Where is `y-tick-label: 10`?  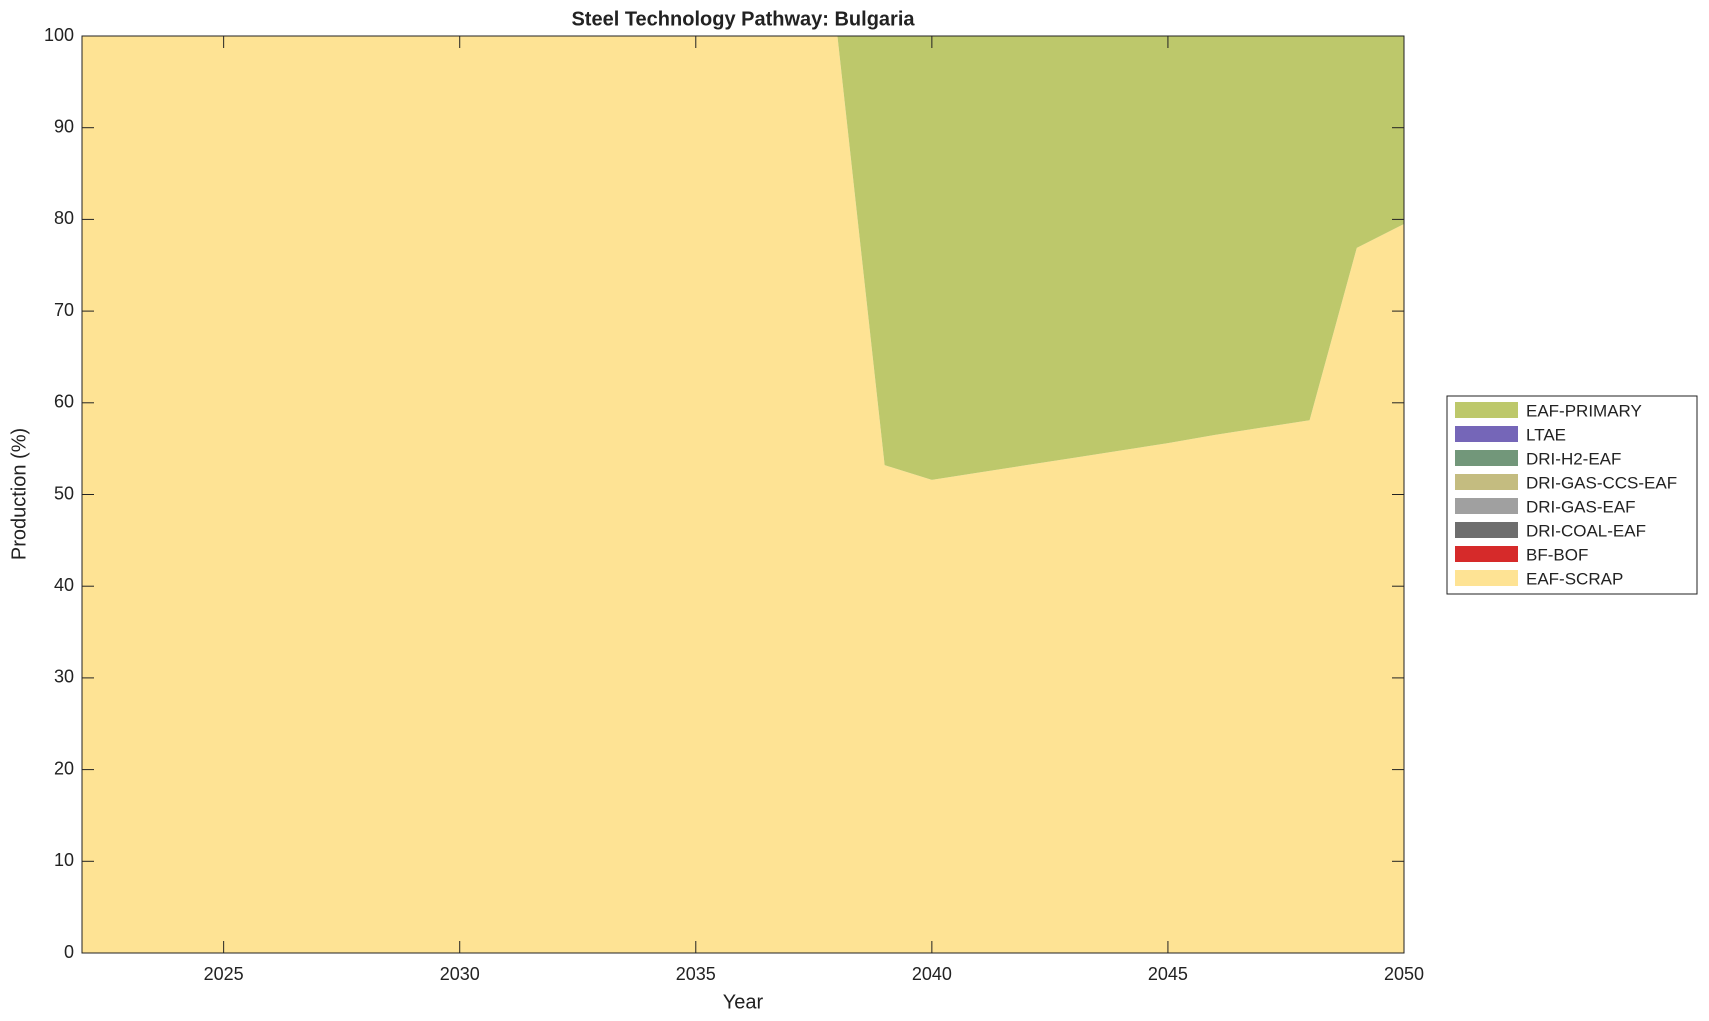 y-tick-label: 10 is located at coordinates (64, 860).